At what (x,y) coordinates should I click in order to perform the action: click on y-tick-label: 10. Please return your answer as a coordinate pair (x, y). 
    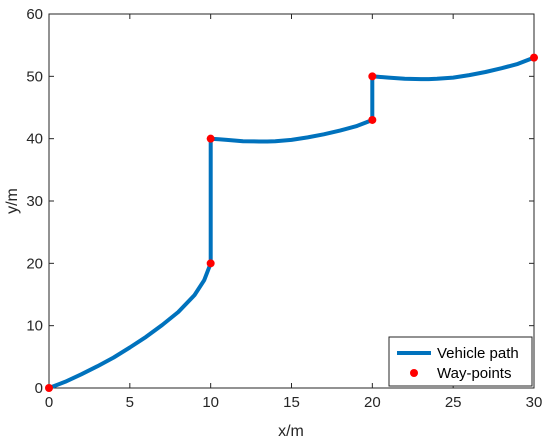
    Looking at the image, I should click on (34, 326).